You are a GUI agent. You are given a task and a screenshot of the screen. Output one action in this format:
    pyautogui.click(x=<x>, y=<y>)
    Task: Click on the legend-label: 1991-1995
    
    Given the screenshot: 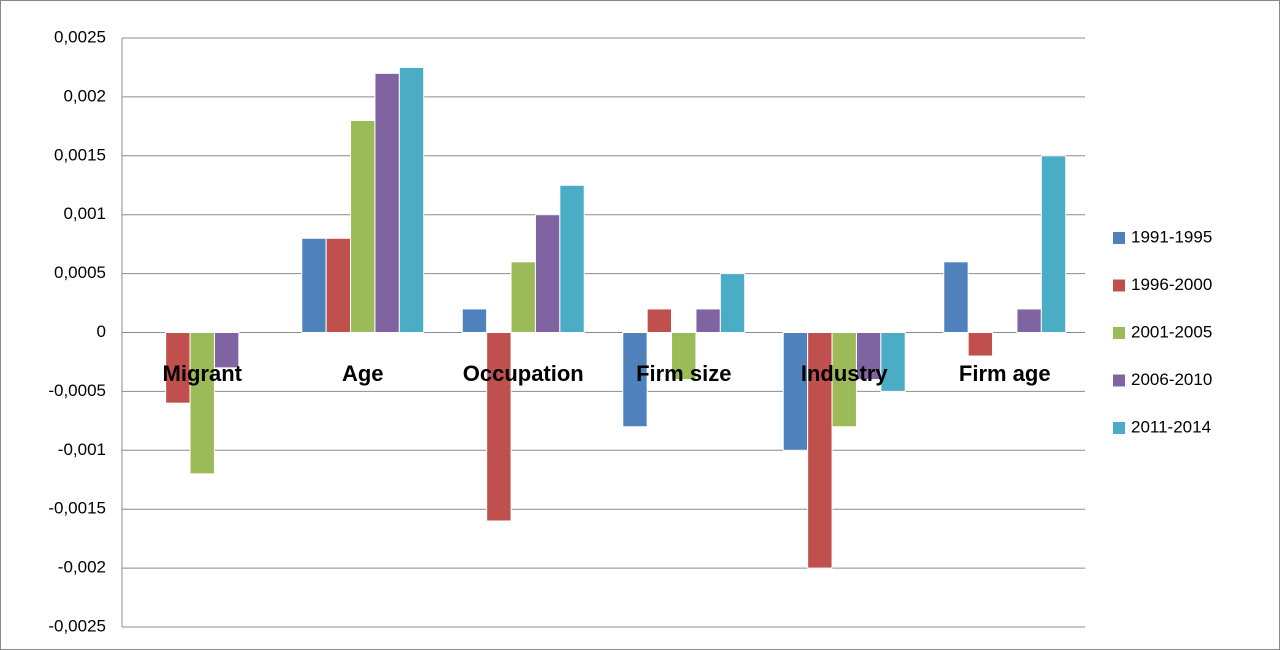 What is the action you would take?
    pyautogui.click(x=1171, y=236)
    